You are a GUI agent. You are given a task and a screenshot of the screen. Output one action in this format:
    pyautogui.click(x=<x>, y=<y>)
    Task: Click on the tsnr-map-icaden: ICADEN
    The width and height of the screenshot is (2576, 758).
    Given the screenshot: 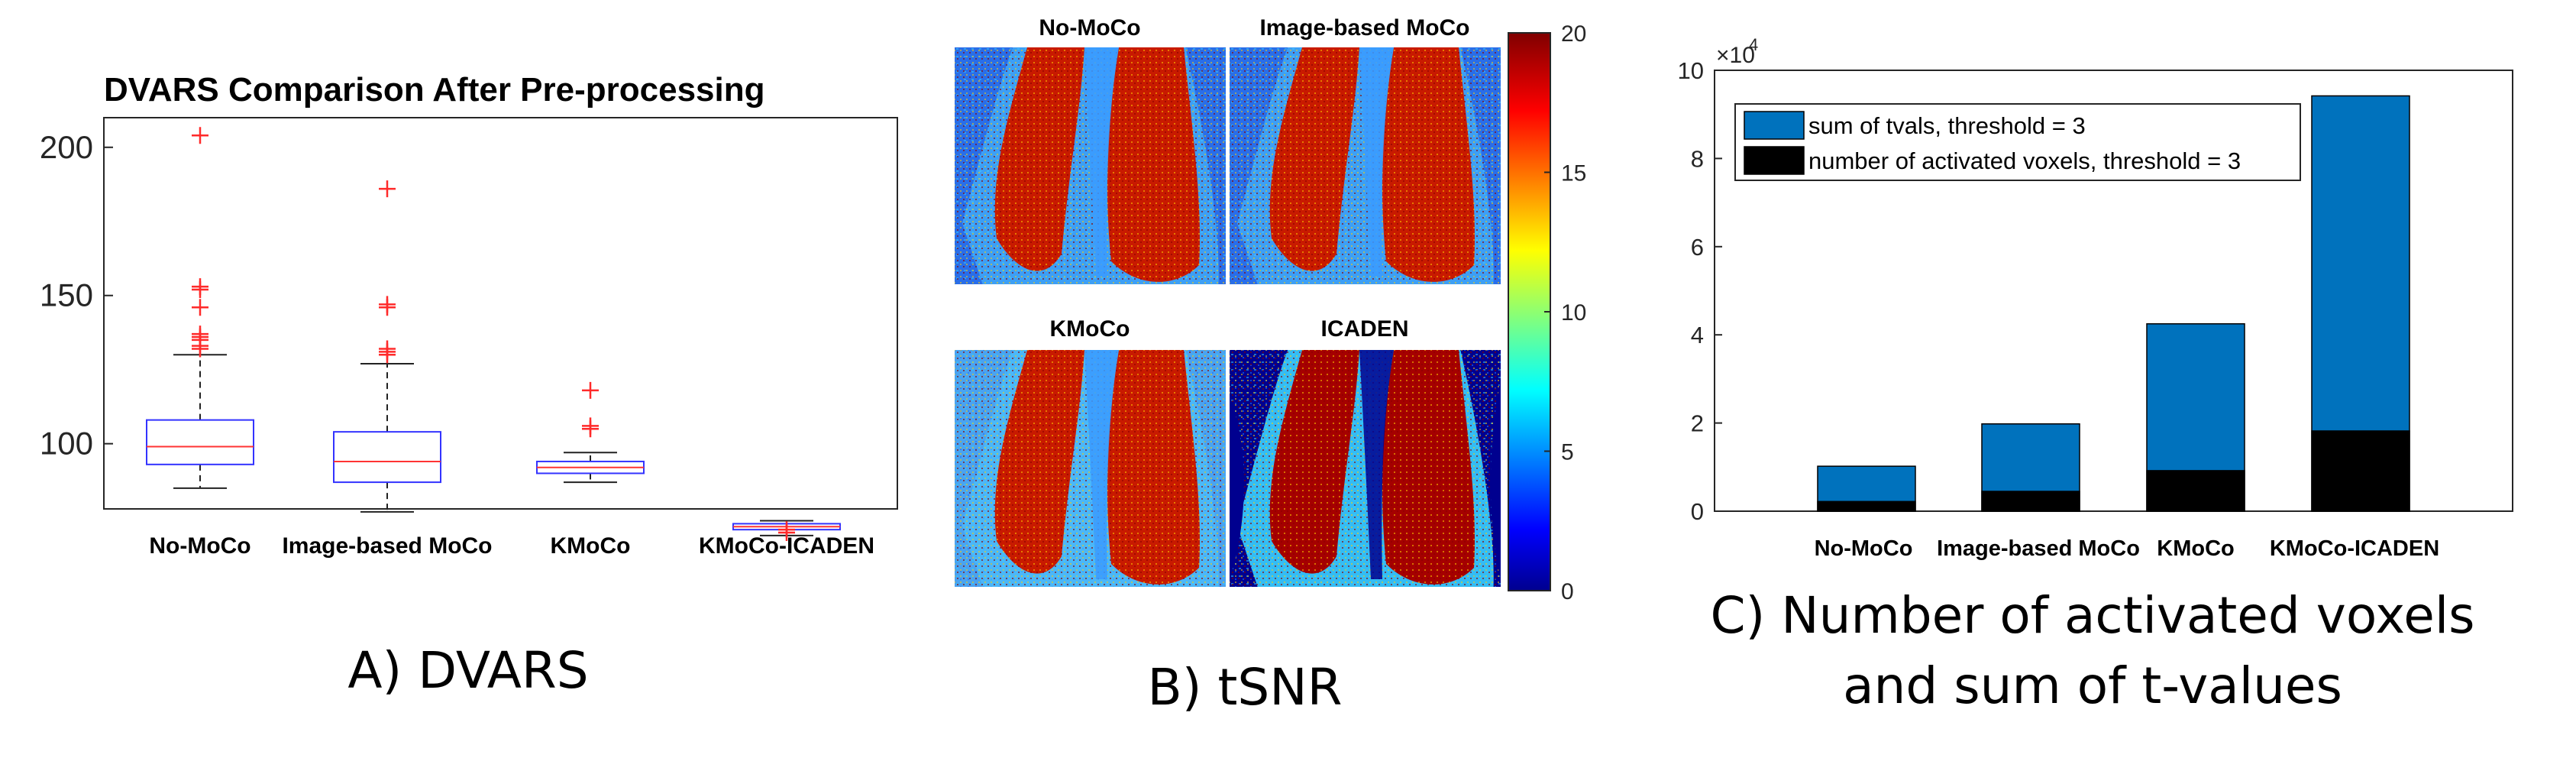 What is the action you would take?
    pyautogui.click(x=1365, y=451)
    